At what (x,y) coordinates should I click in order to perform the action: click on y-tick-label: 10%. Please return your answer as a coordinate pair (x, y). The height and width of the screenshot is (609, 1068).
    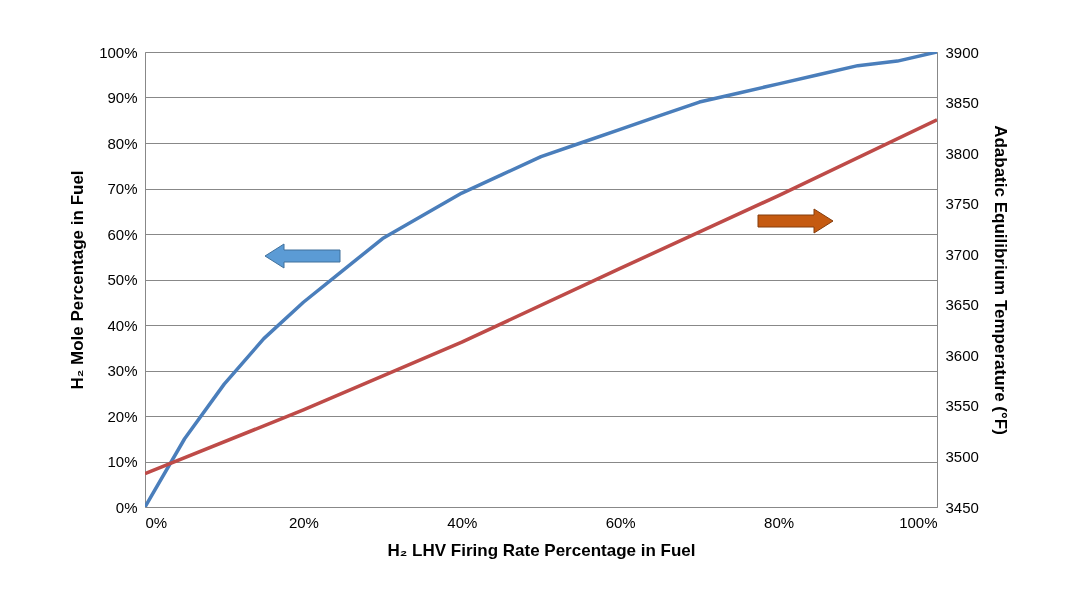
    Looking at the image, I should click on (122, 461).